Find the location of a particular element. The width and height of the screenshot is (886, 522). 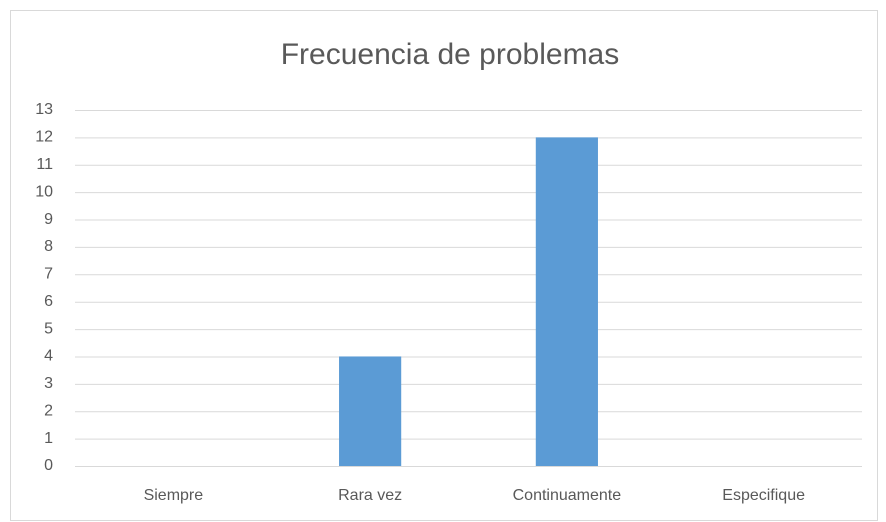

y-tick-label: 0 is located at coordinates (48, 465).